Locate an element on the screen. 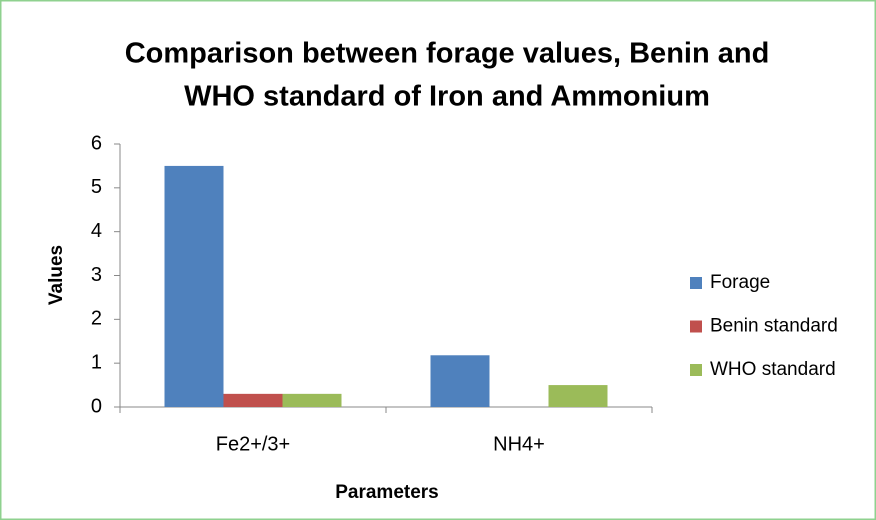 Image resolution: width=876 pixels, height=520 pixels. chart-title: WHO standard of Iron and Ammonium is located at coordinates (447, 97).